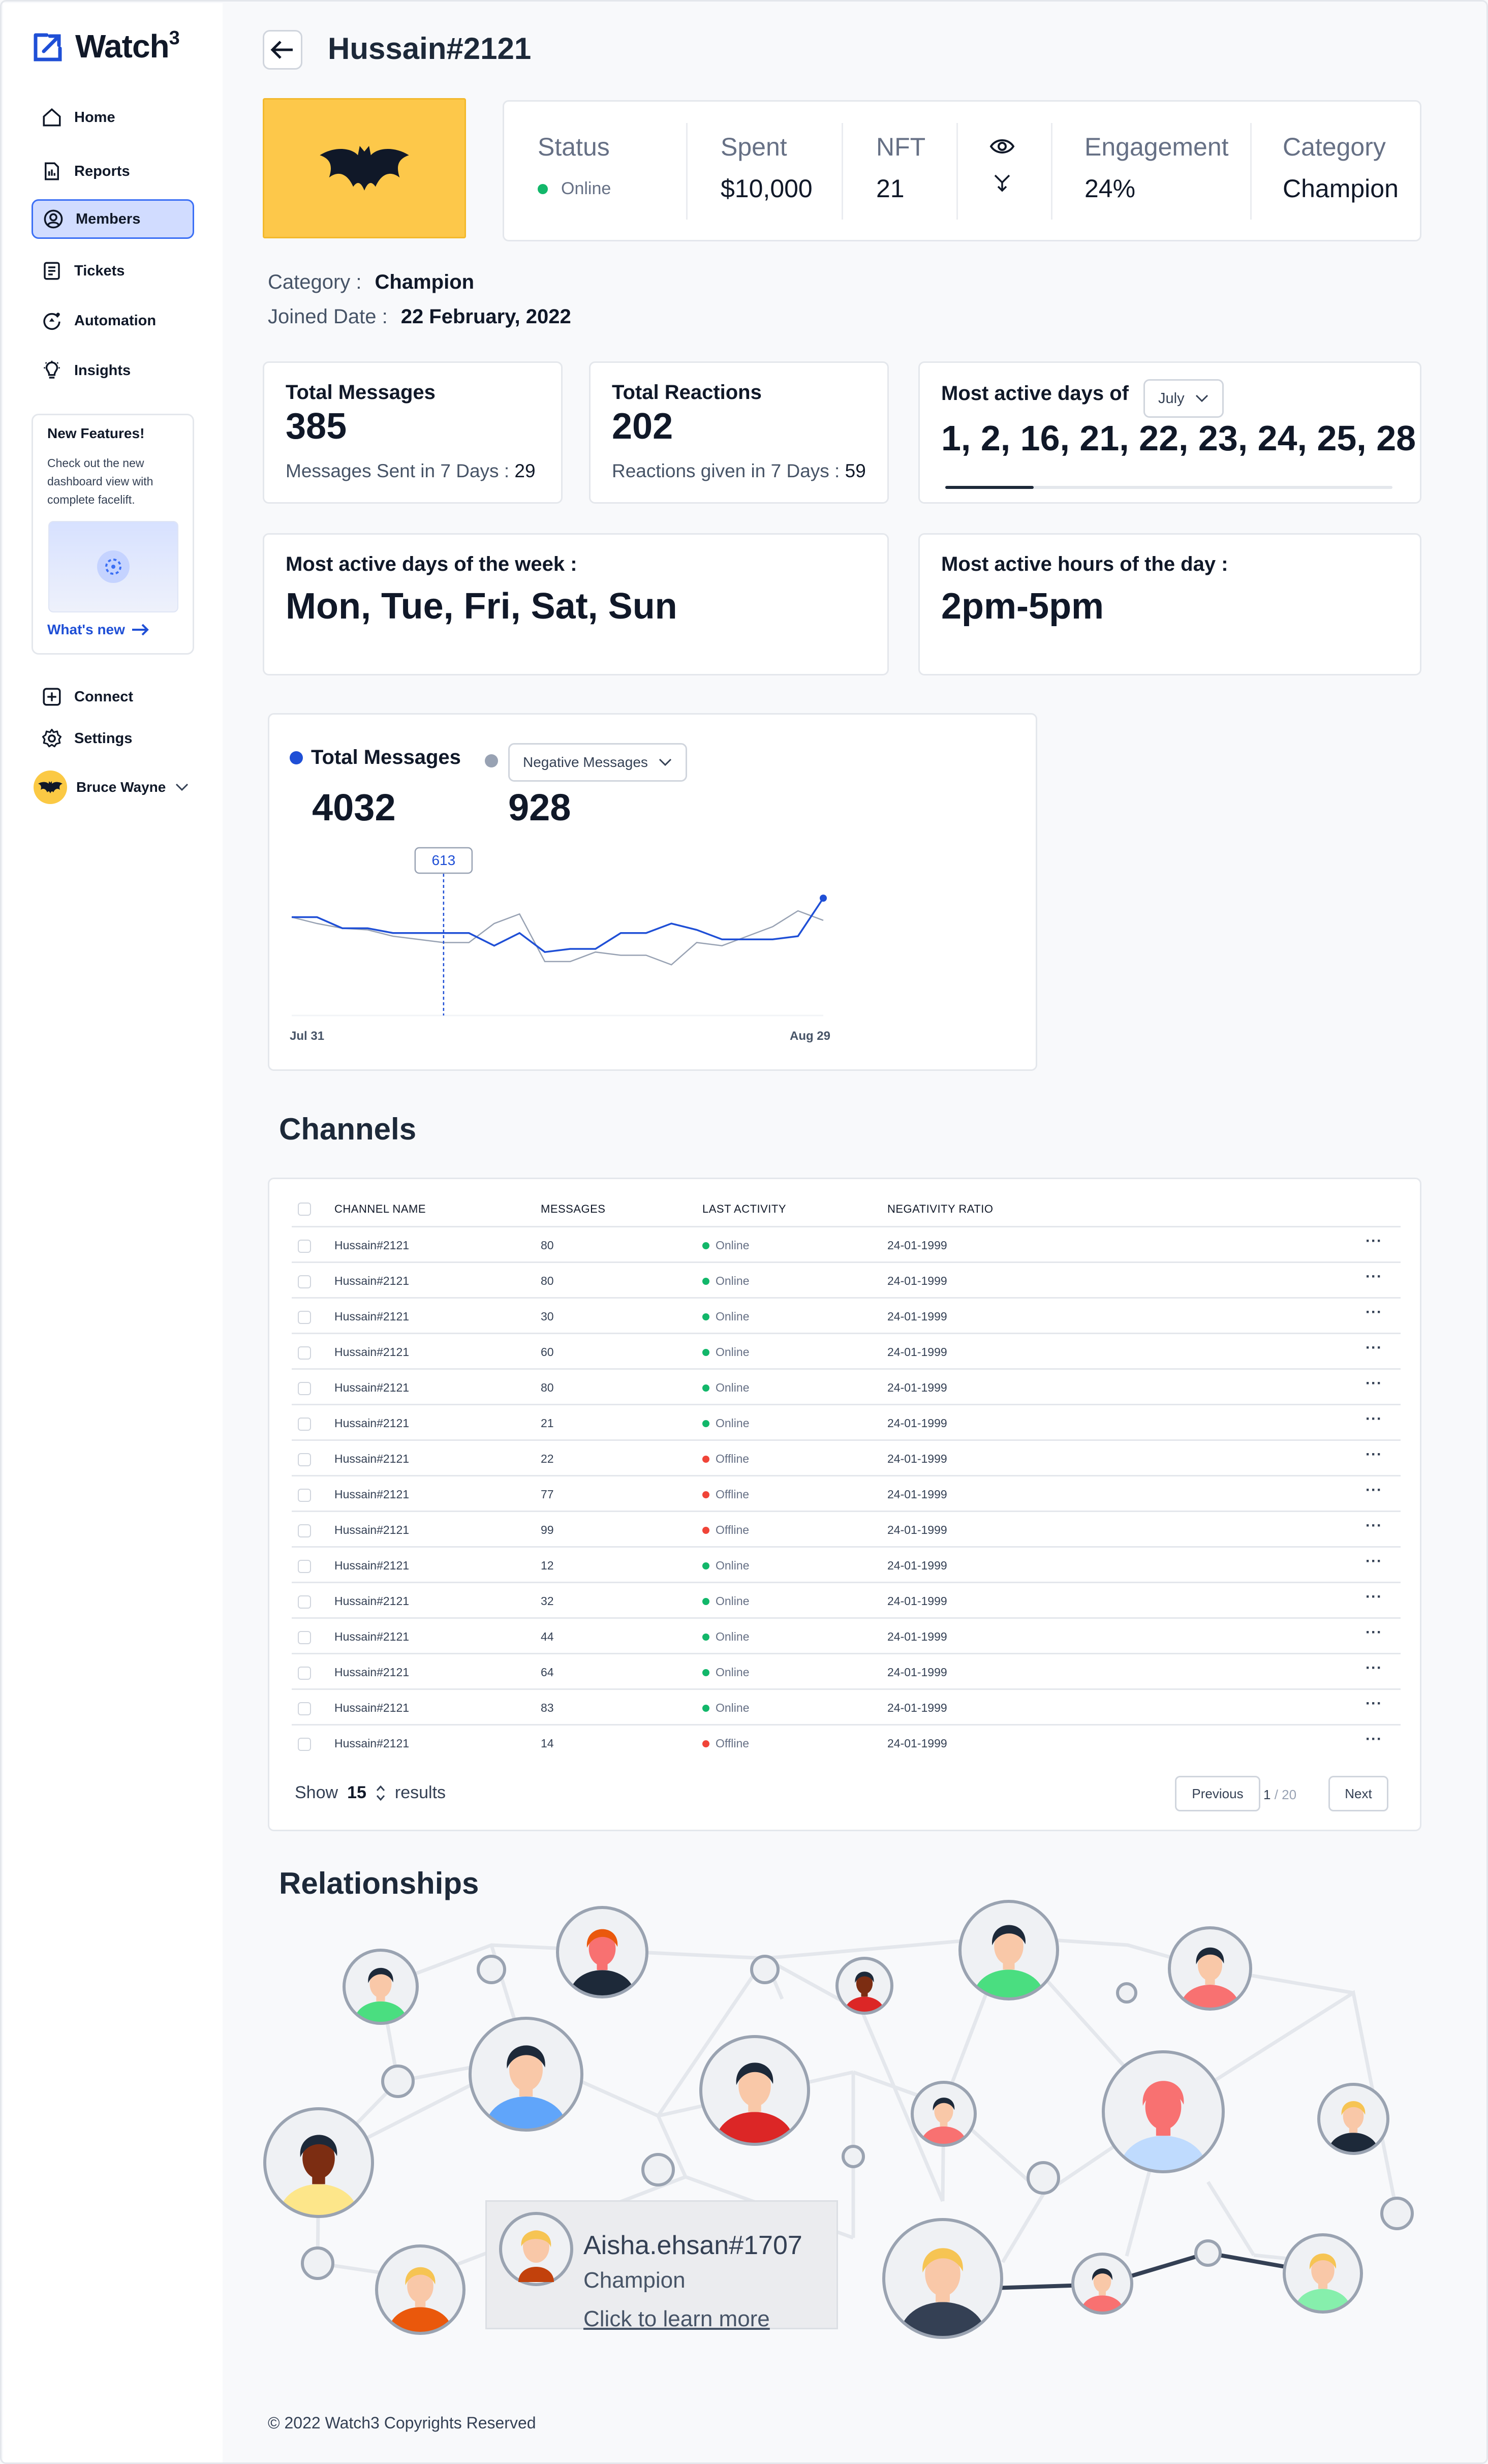 The image size is (1488, 2464). I want to click on table-row: Hussain#2121 99 Offline 24-01-1999 ···, so click(846, 1528).